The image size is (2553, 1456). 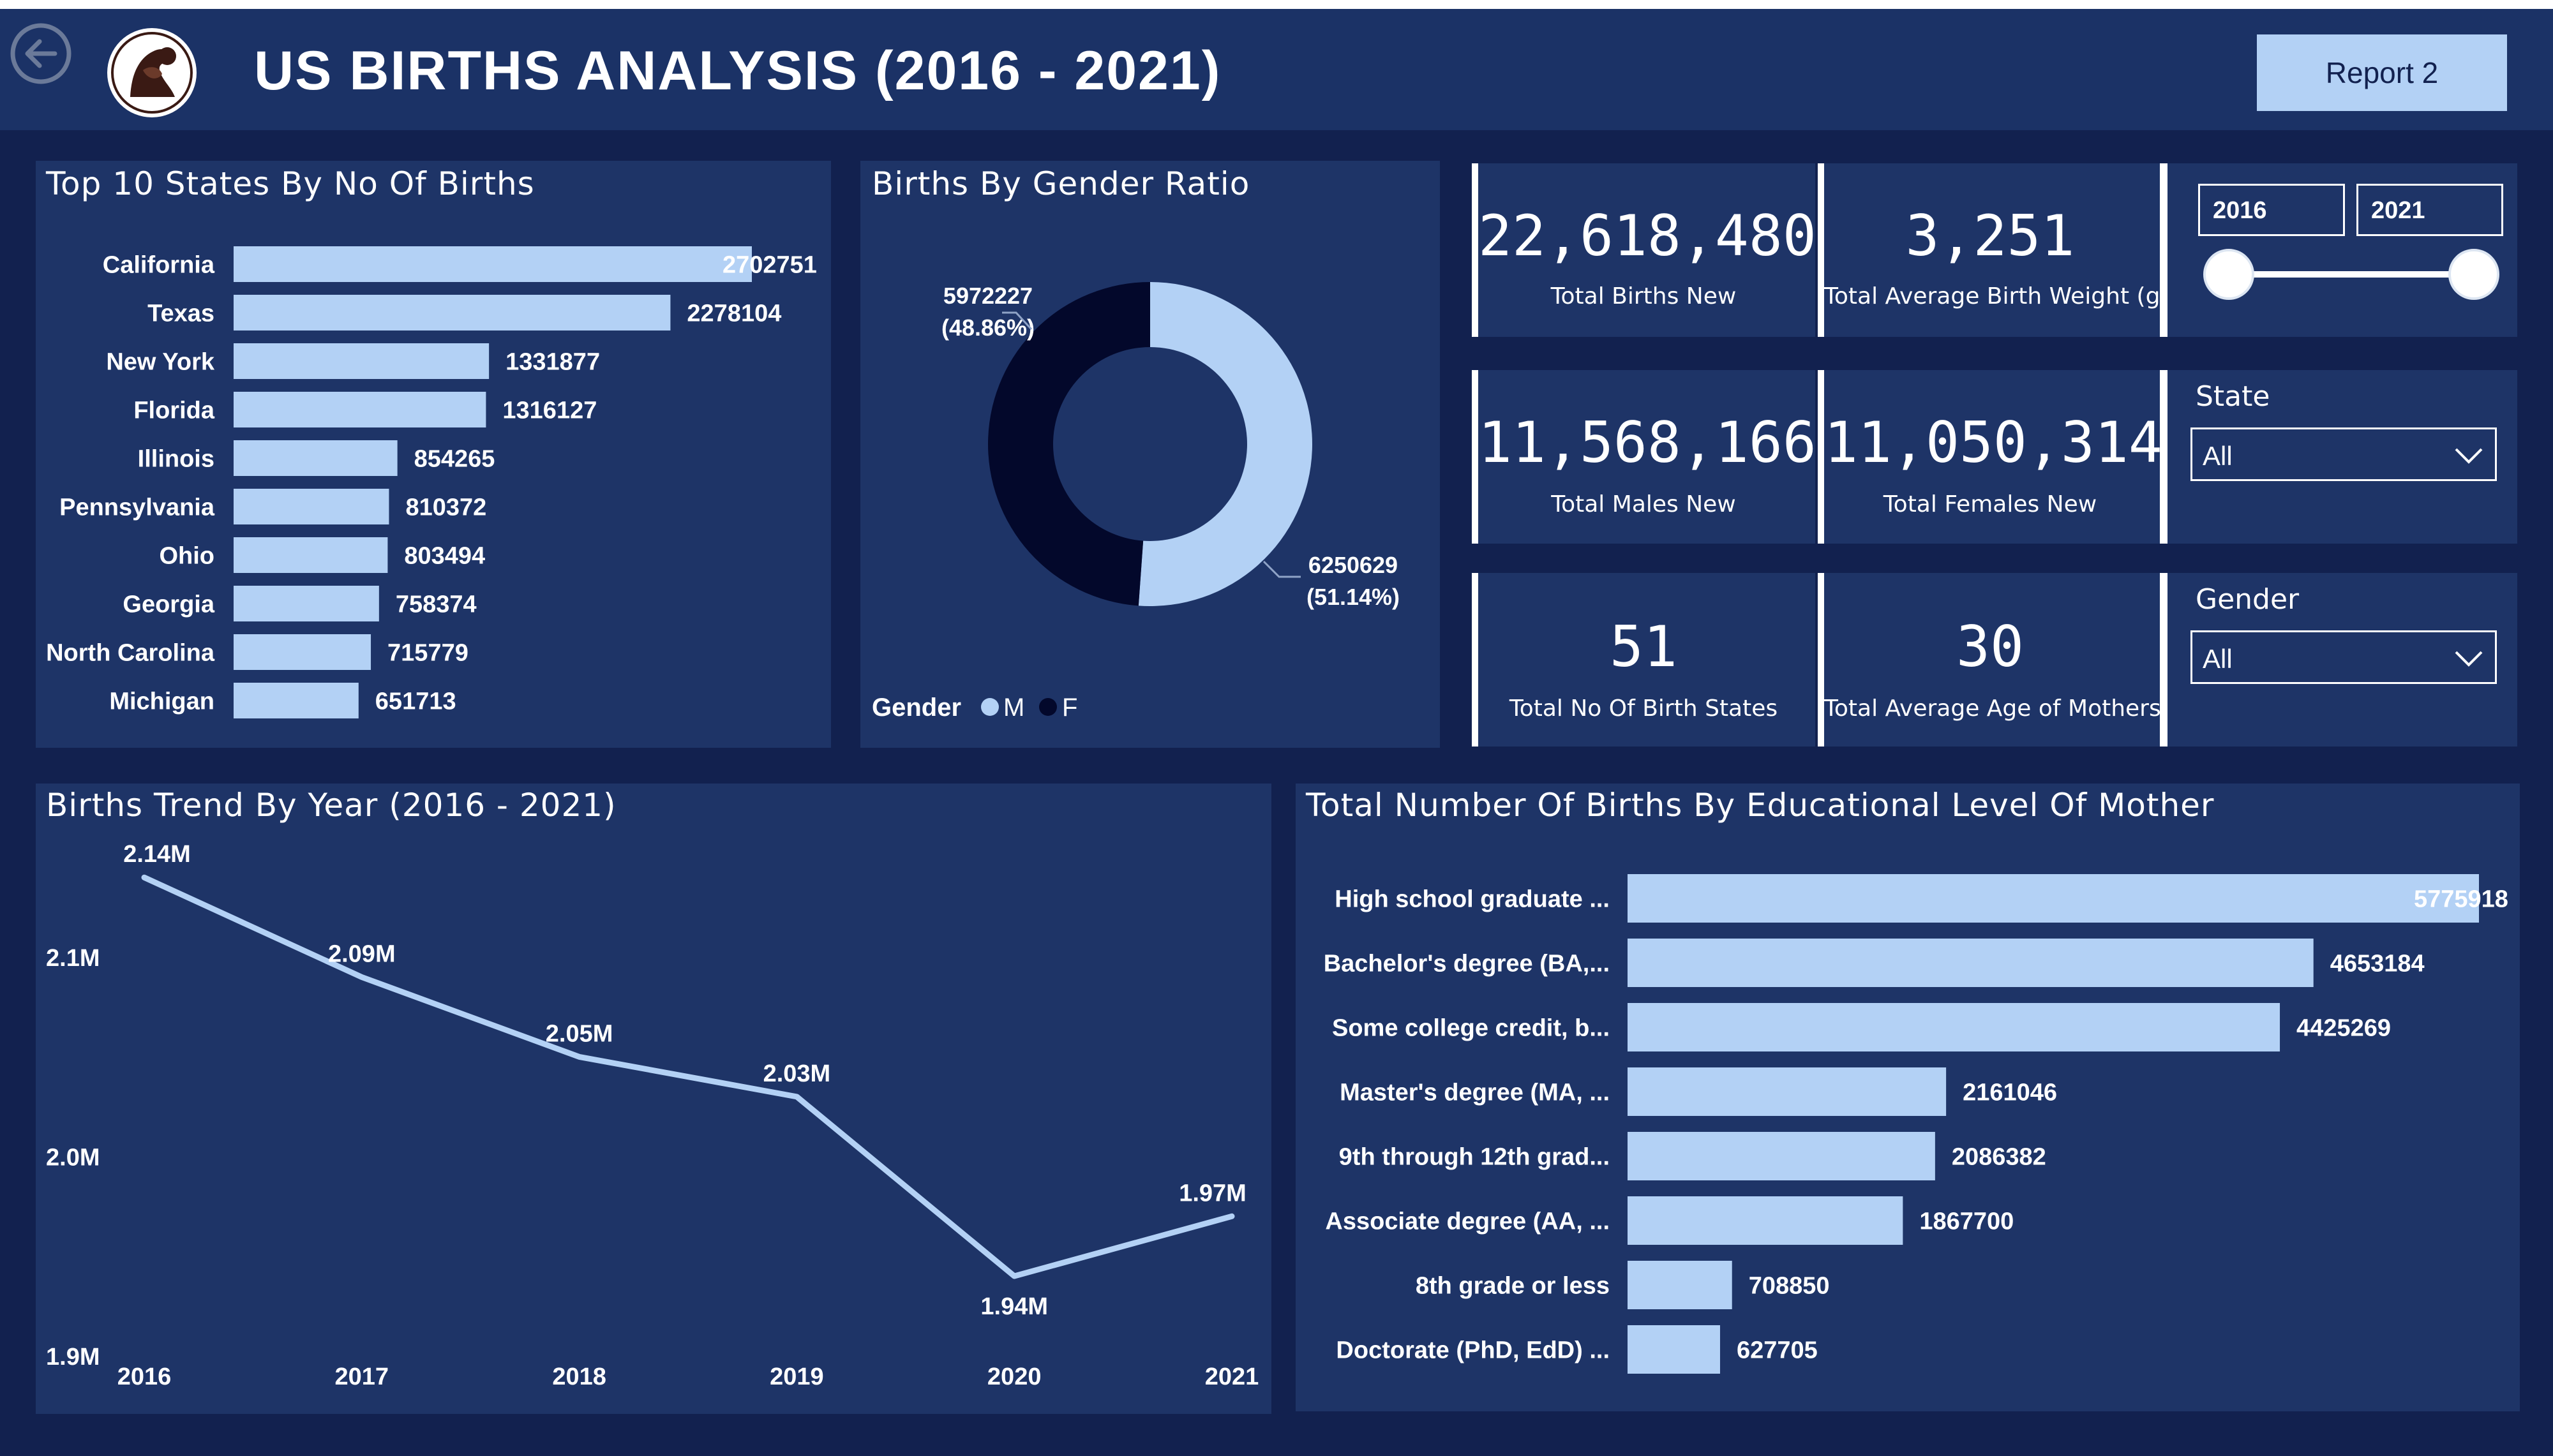 What do you see at coordinates (1353, 597) in the screenshot?
I see `donut-label-m-percent: (51.14%)` at bounding box center [1353, 597].